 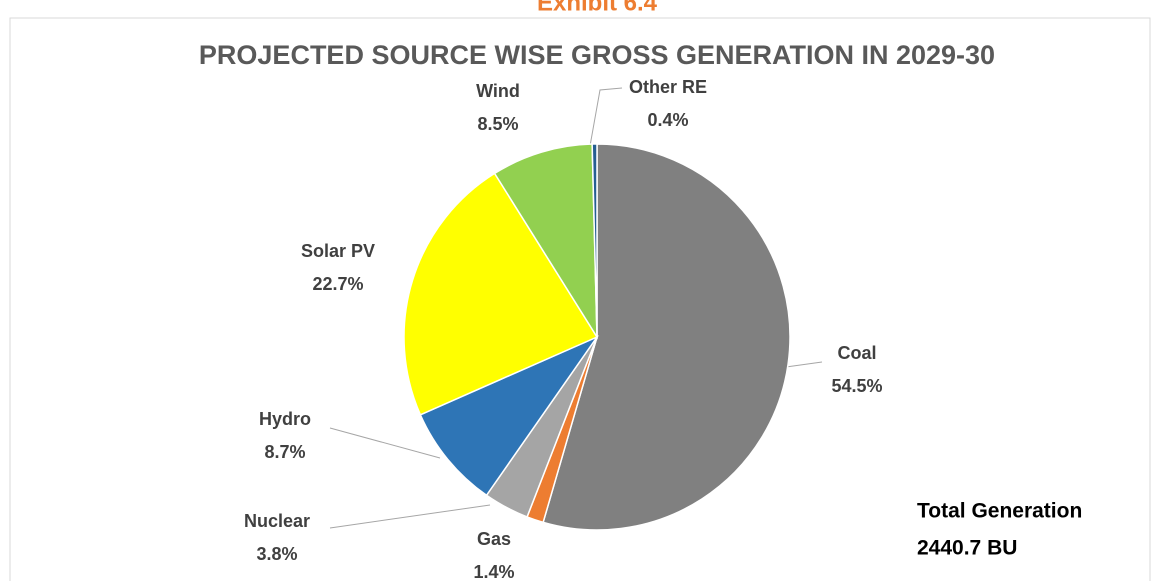 What do you see at coordinates (284, 452) in the screenshot?
I see `slice-value-label: 8.7%` at bounding box center [284, 452].